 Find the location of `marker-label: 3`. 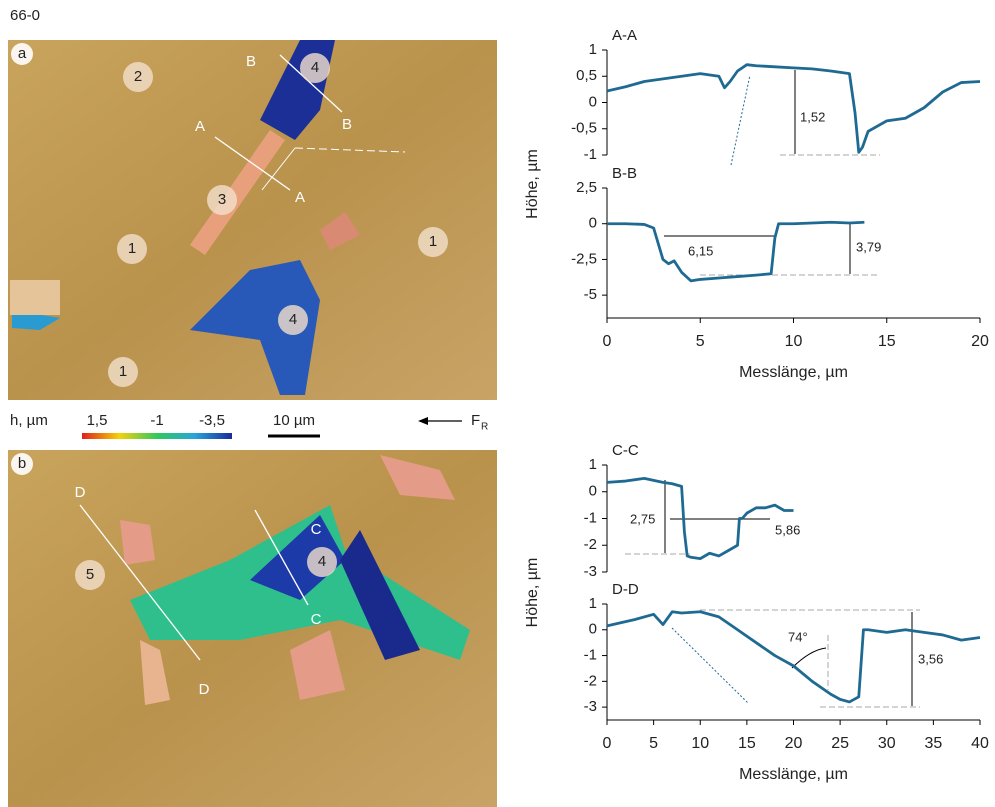

marker-label: 3 is located at coordinates (222, 199).